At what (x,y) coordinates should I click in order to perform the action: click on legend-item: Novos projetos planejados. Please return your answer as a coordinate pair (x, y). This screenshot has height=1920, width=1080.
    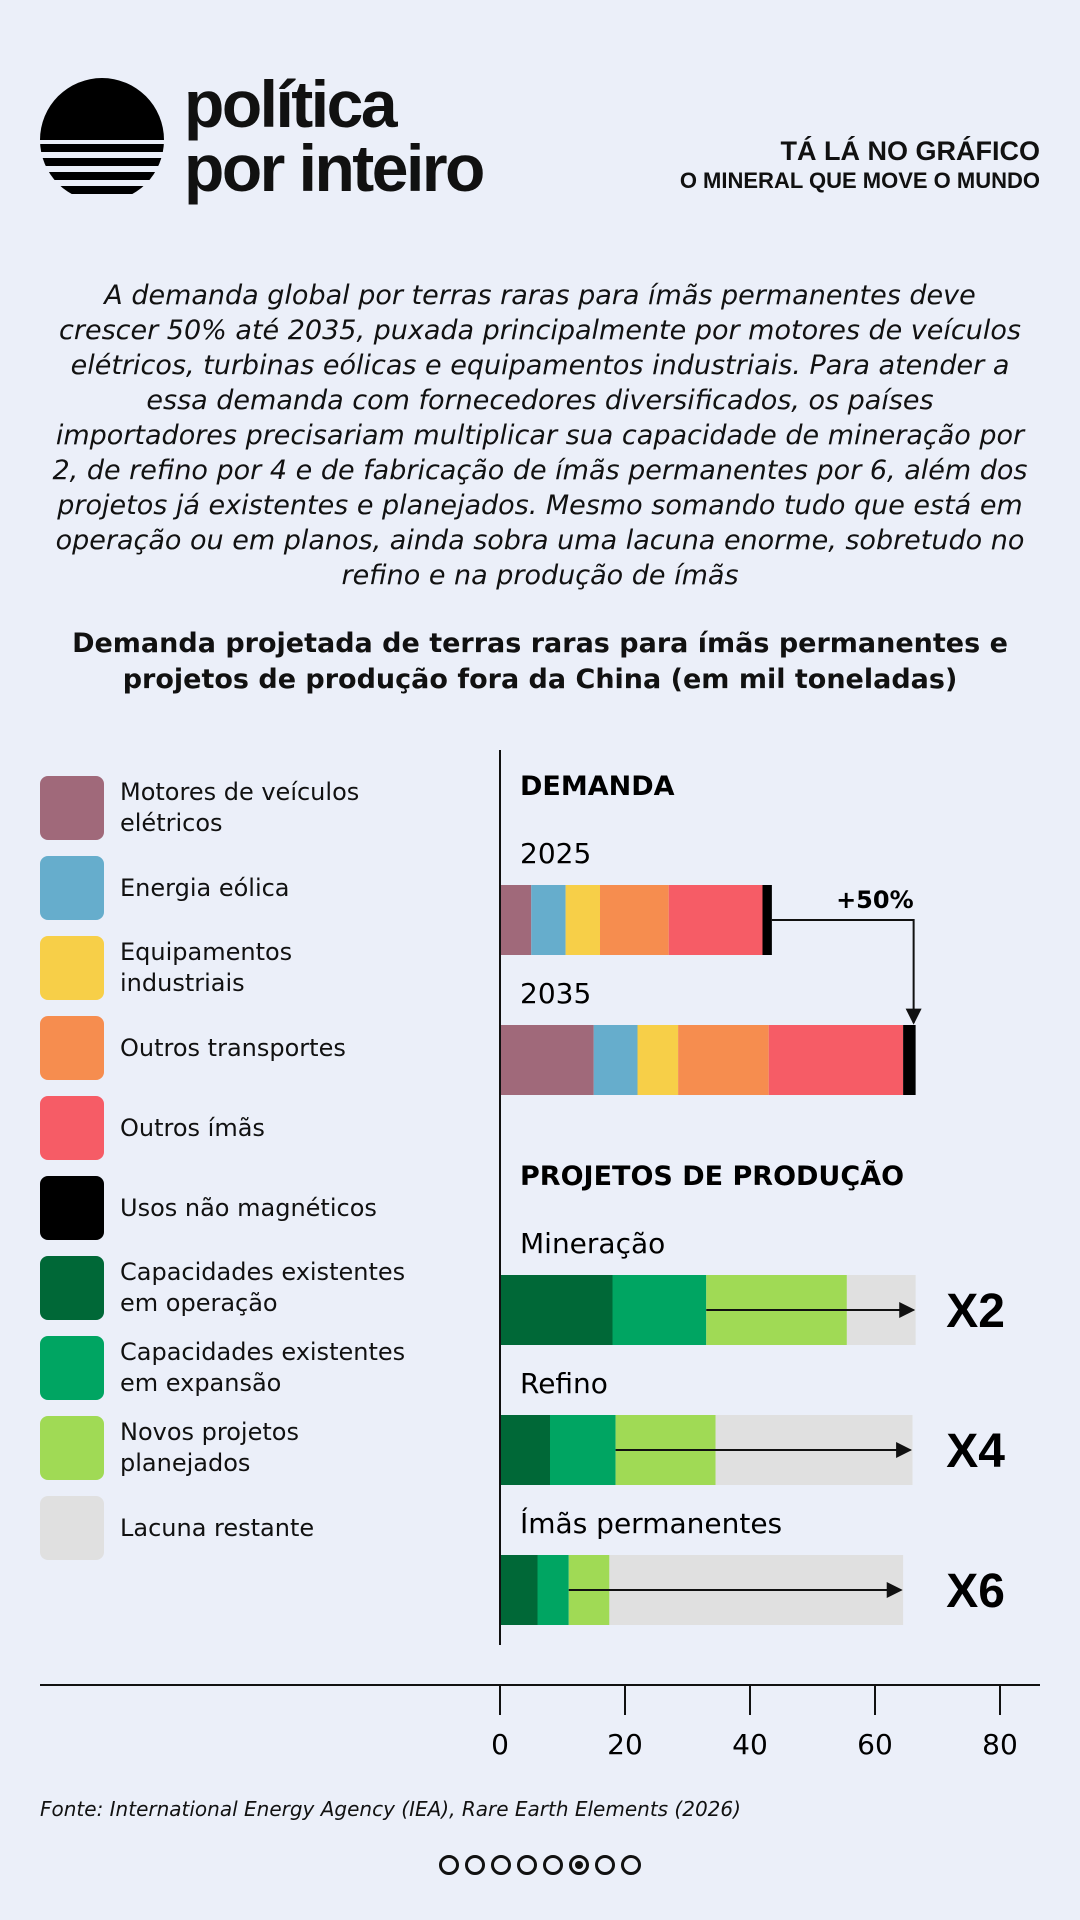
    Looking at the image, I should click on (230, 1448).